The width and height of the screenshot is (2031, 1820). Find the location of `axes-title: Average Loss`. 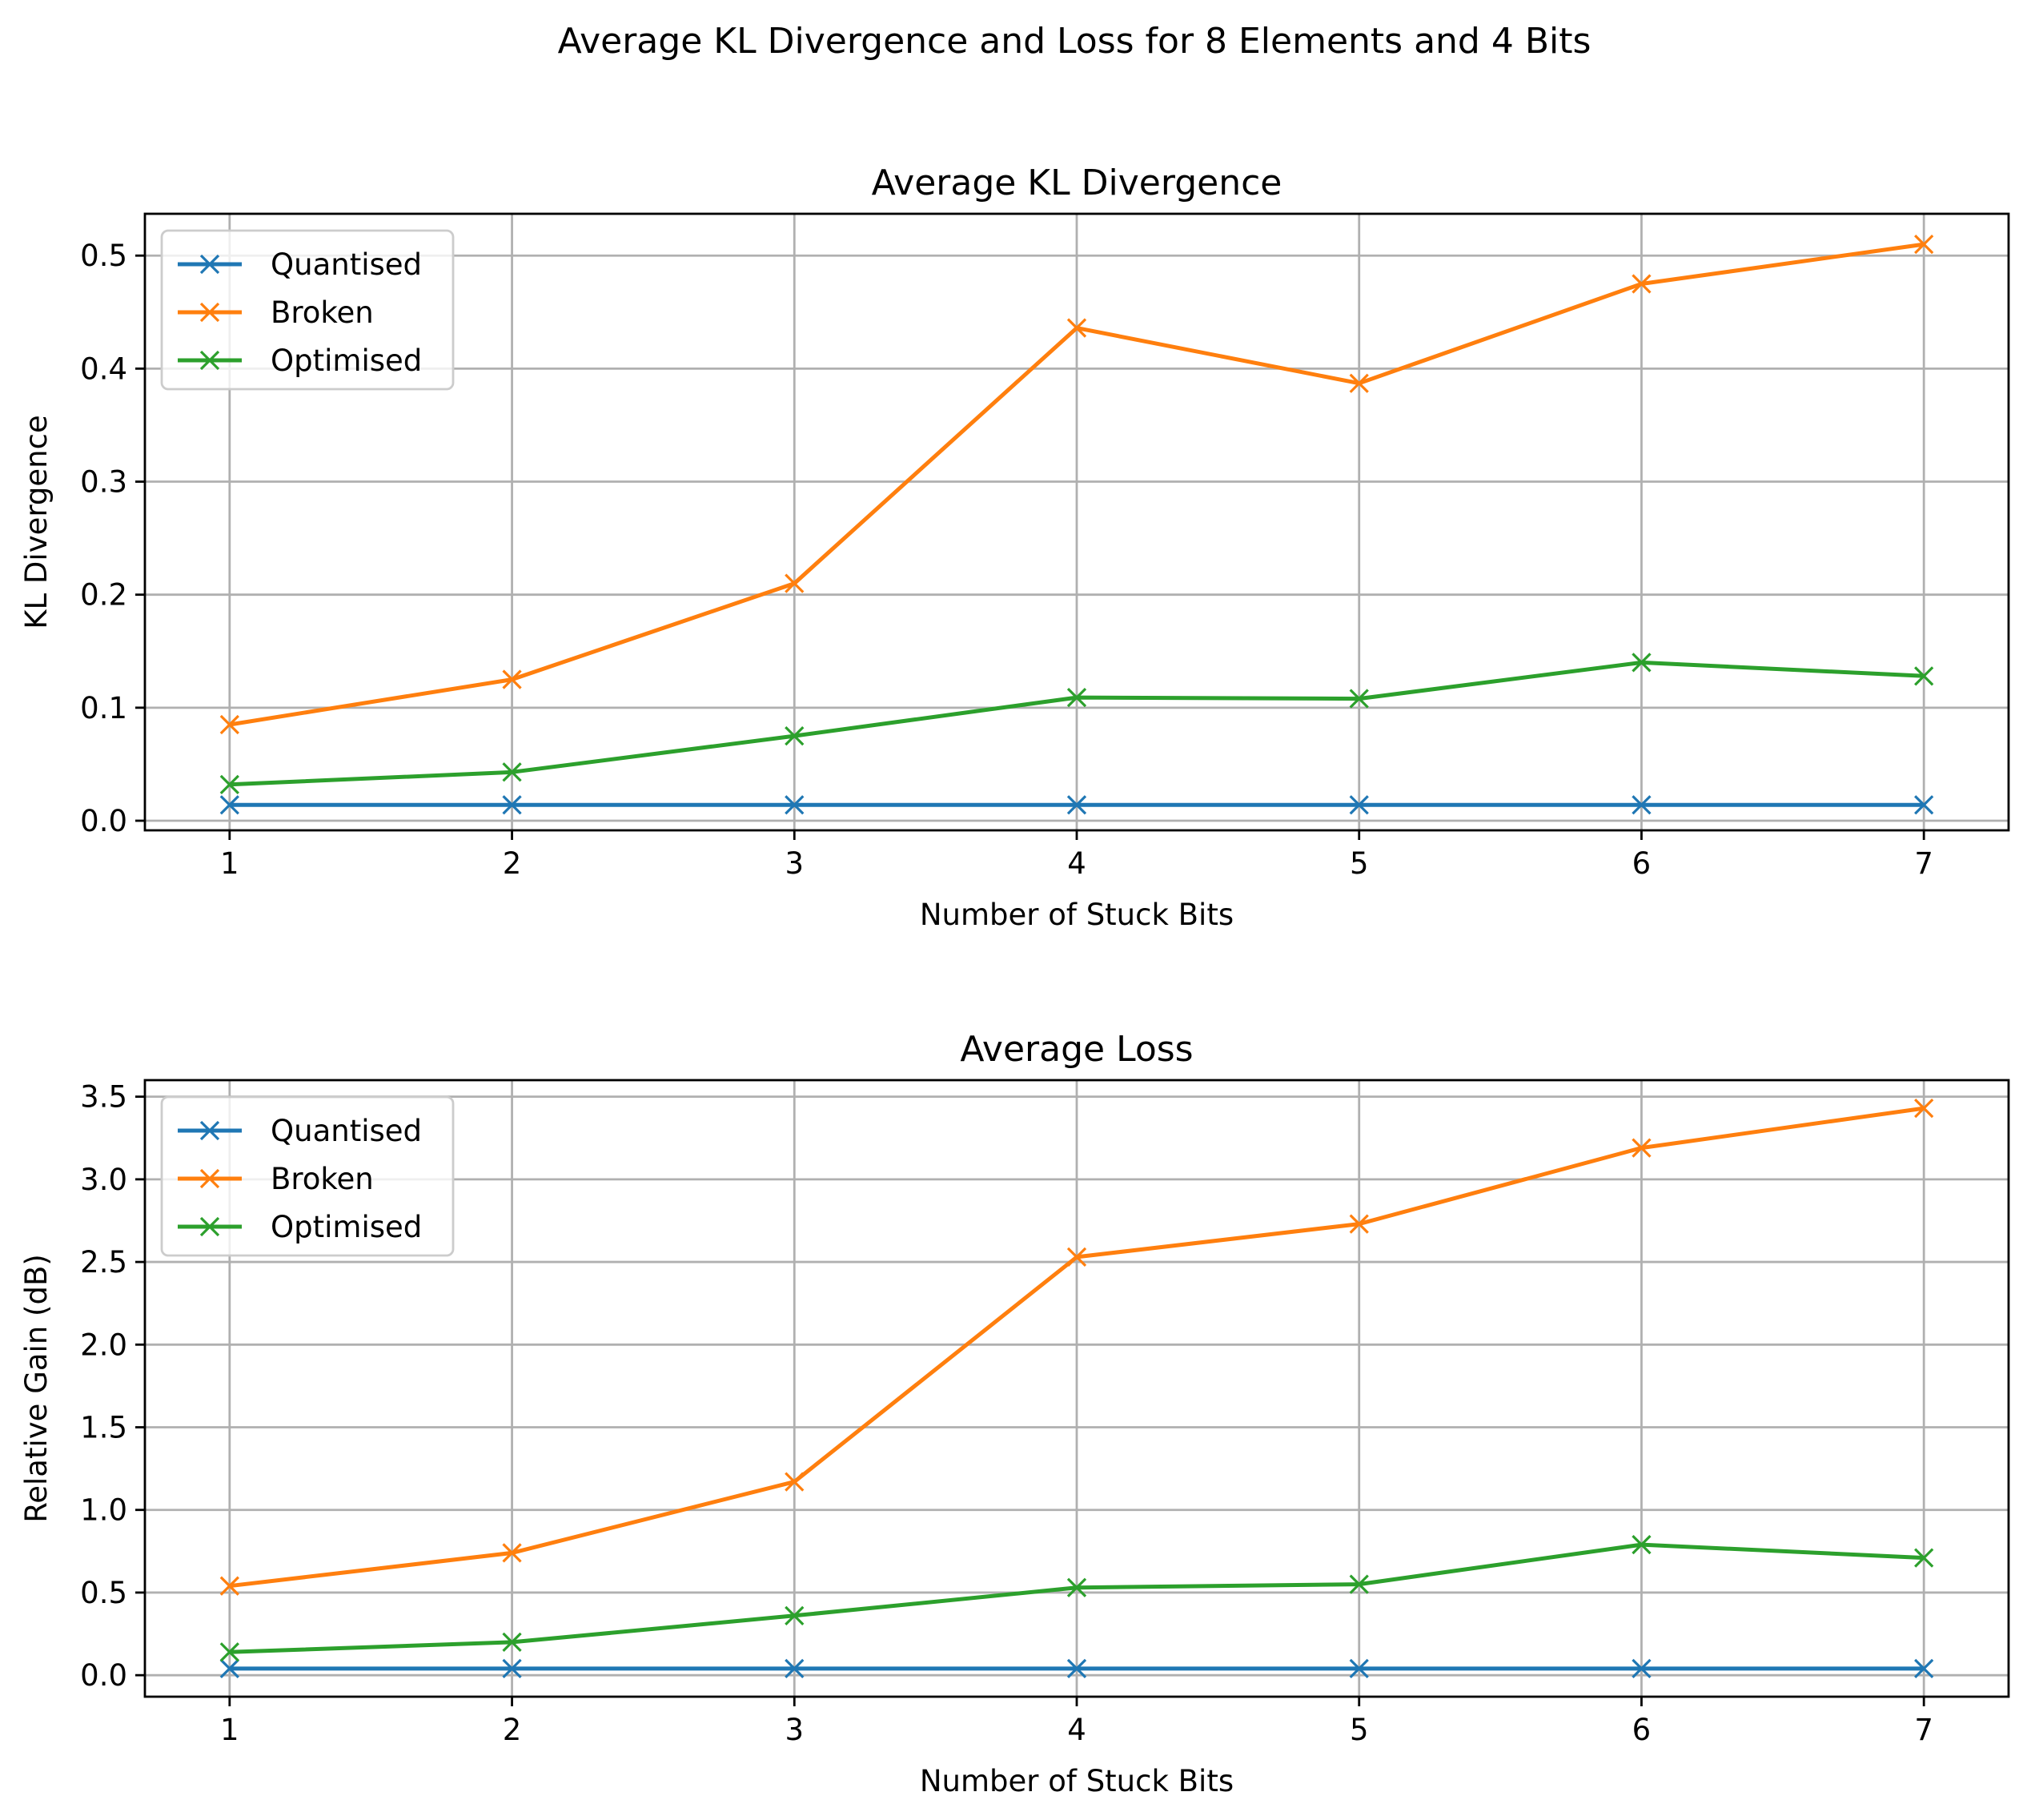

axes-title: Average Loss is located at coordinates (1076, 1049).